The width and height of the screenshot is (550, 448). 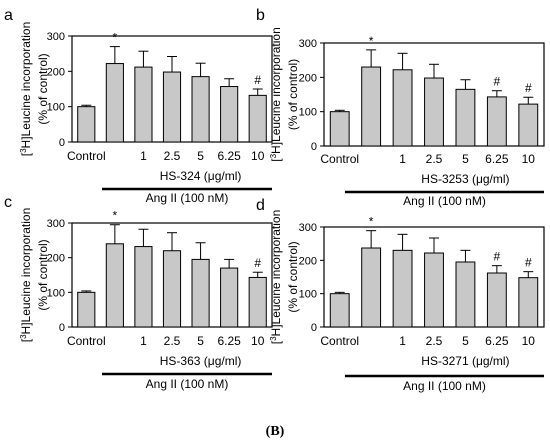 What do you see at coordinates (201, 361) in the screenshot?
I see `treatment-label: HS-363 (μg/ml)` at bounding box center [201, 361].